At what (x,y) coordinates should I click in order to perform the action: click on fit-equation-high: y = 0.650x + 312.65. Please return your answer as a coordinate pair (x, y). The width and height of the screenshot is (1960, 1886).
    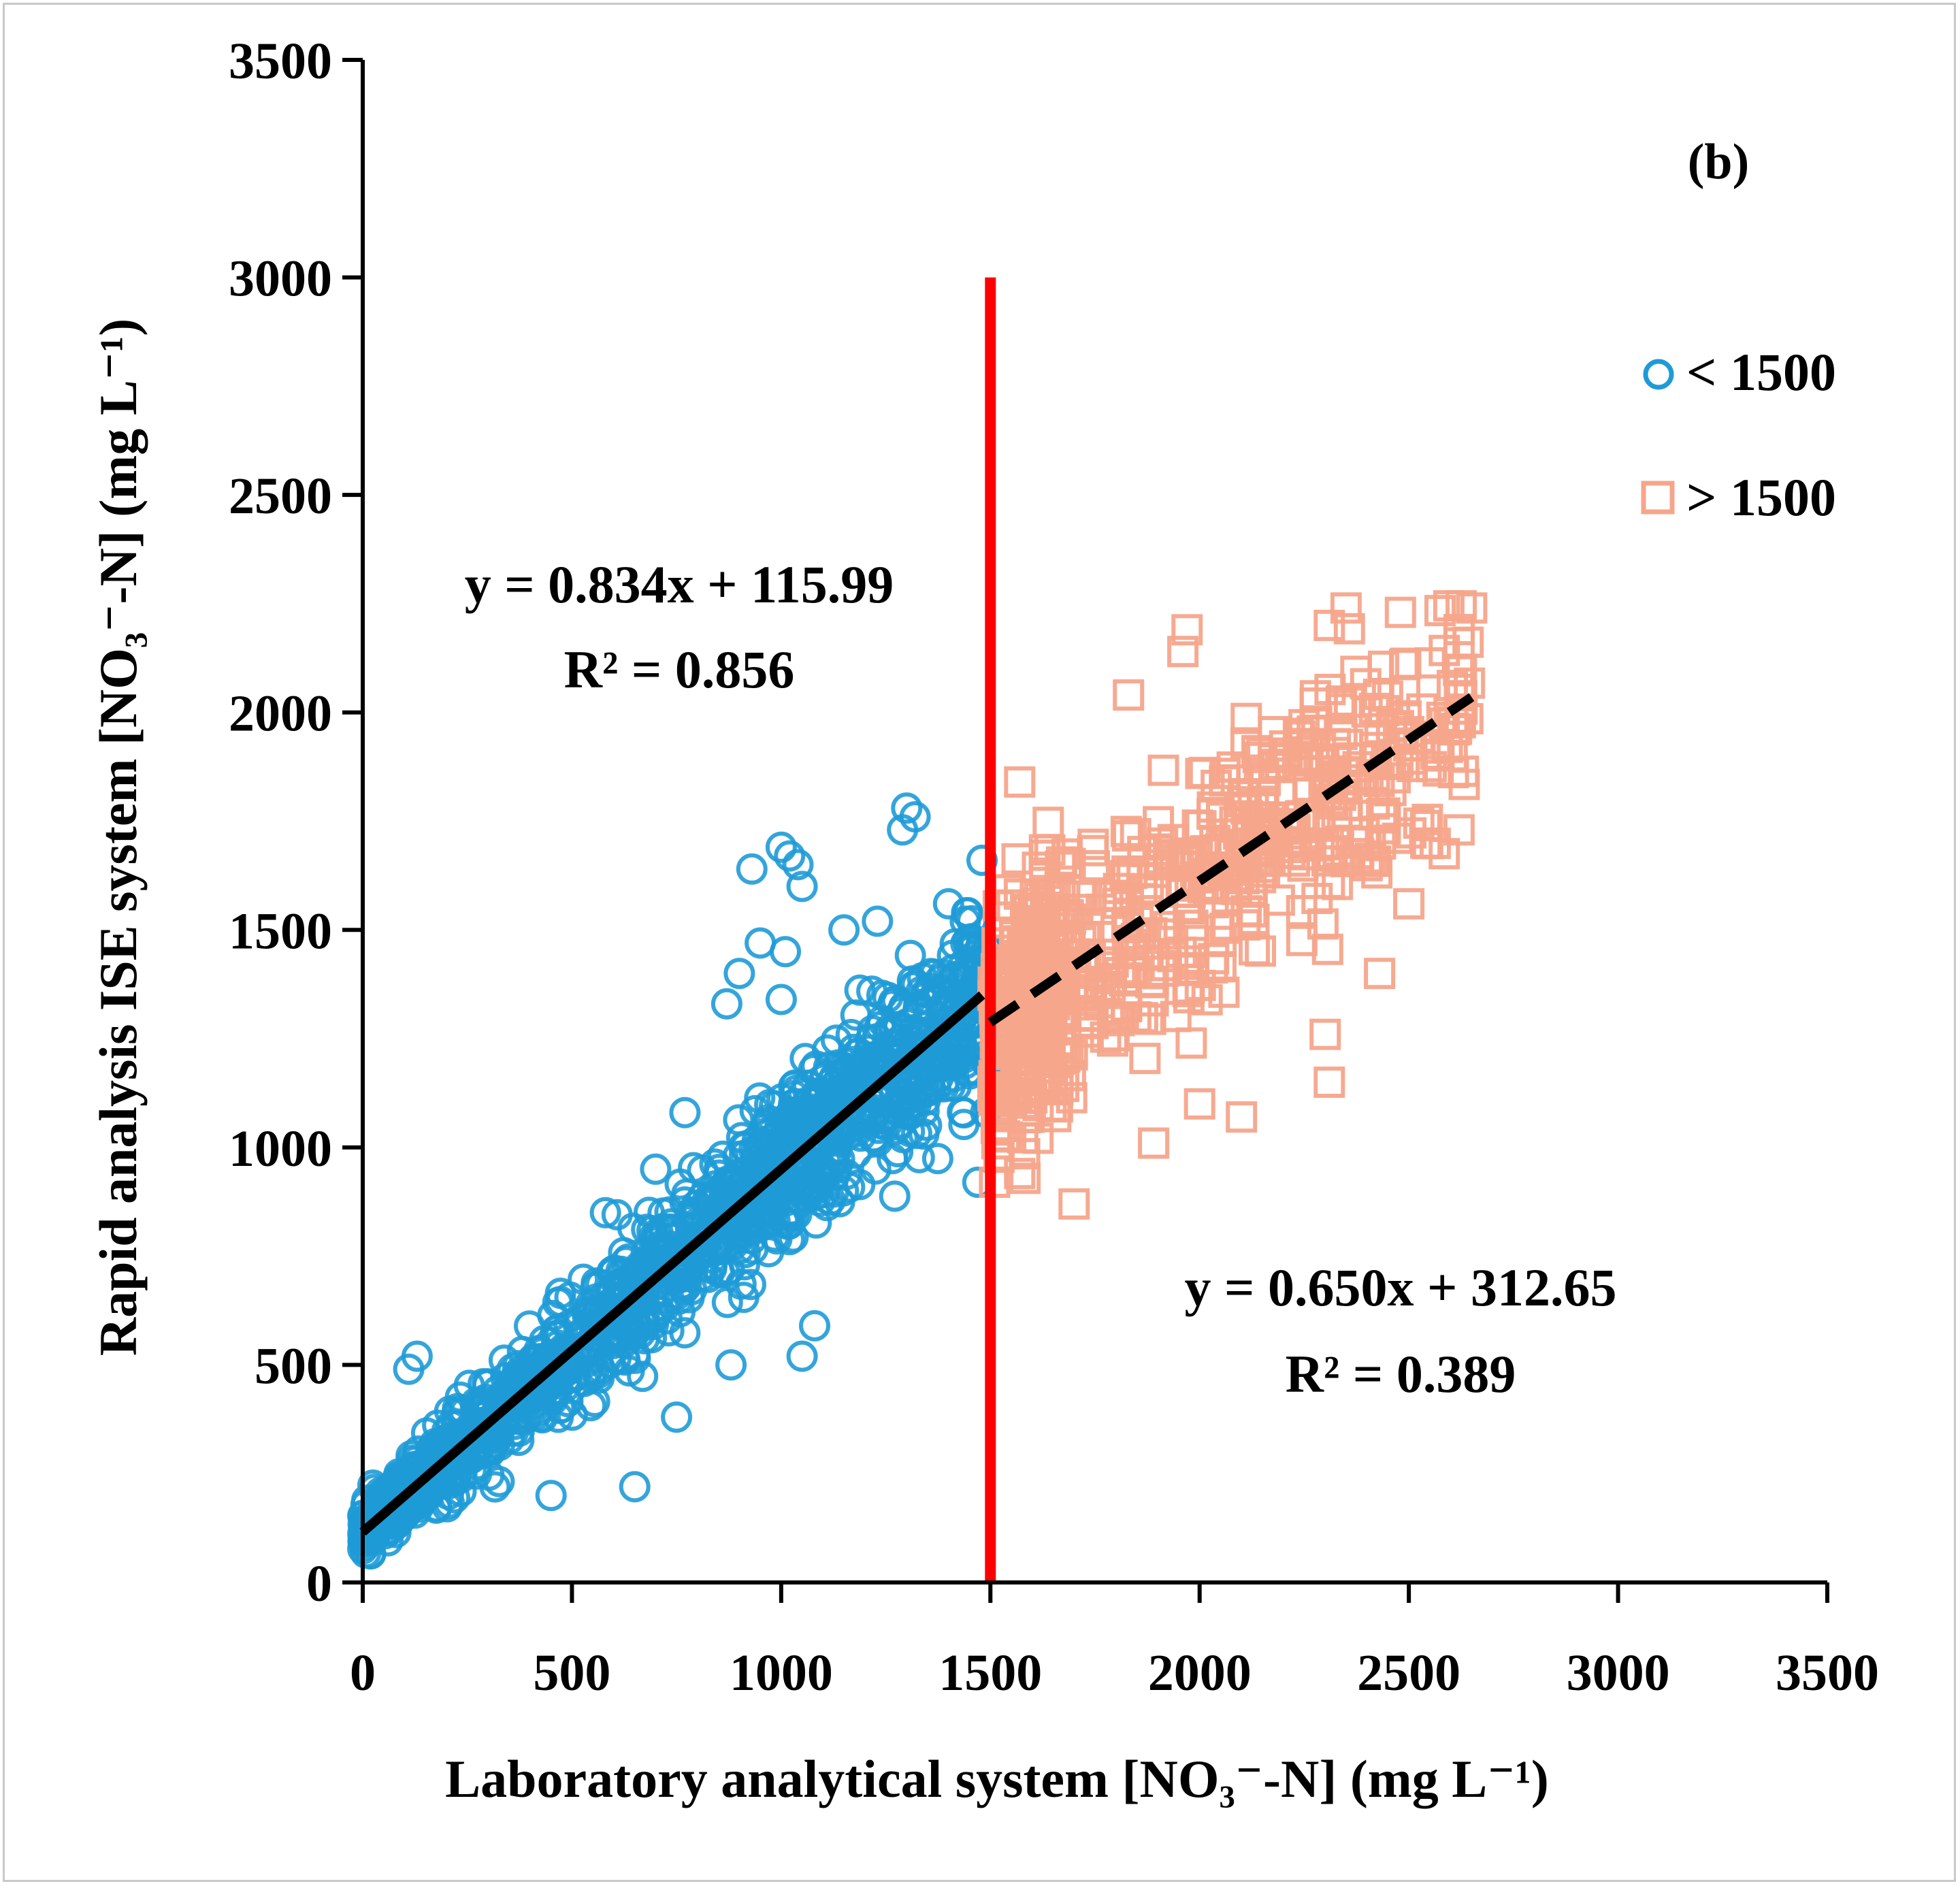
    Looking at the image, I should click on (1401, 1287).